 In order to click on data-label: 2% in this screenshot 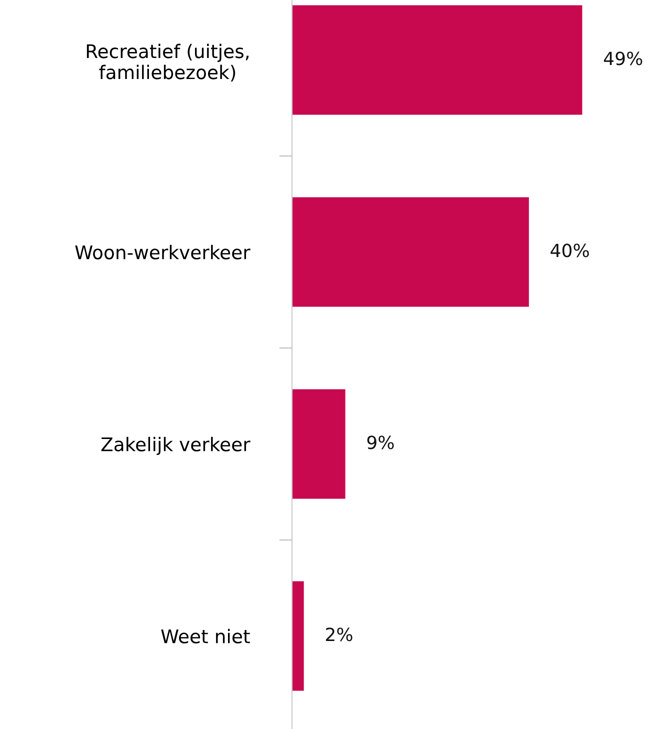, I will do `click(339, 635)`.